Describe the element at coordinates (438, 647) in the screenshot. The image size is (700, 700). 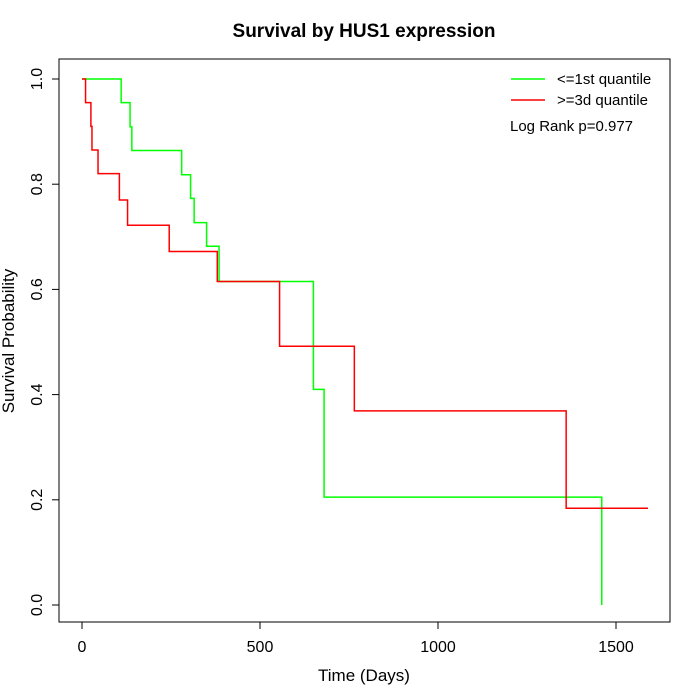
I see `x-tick-label: 1000` at that location.